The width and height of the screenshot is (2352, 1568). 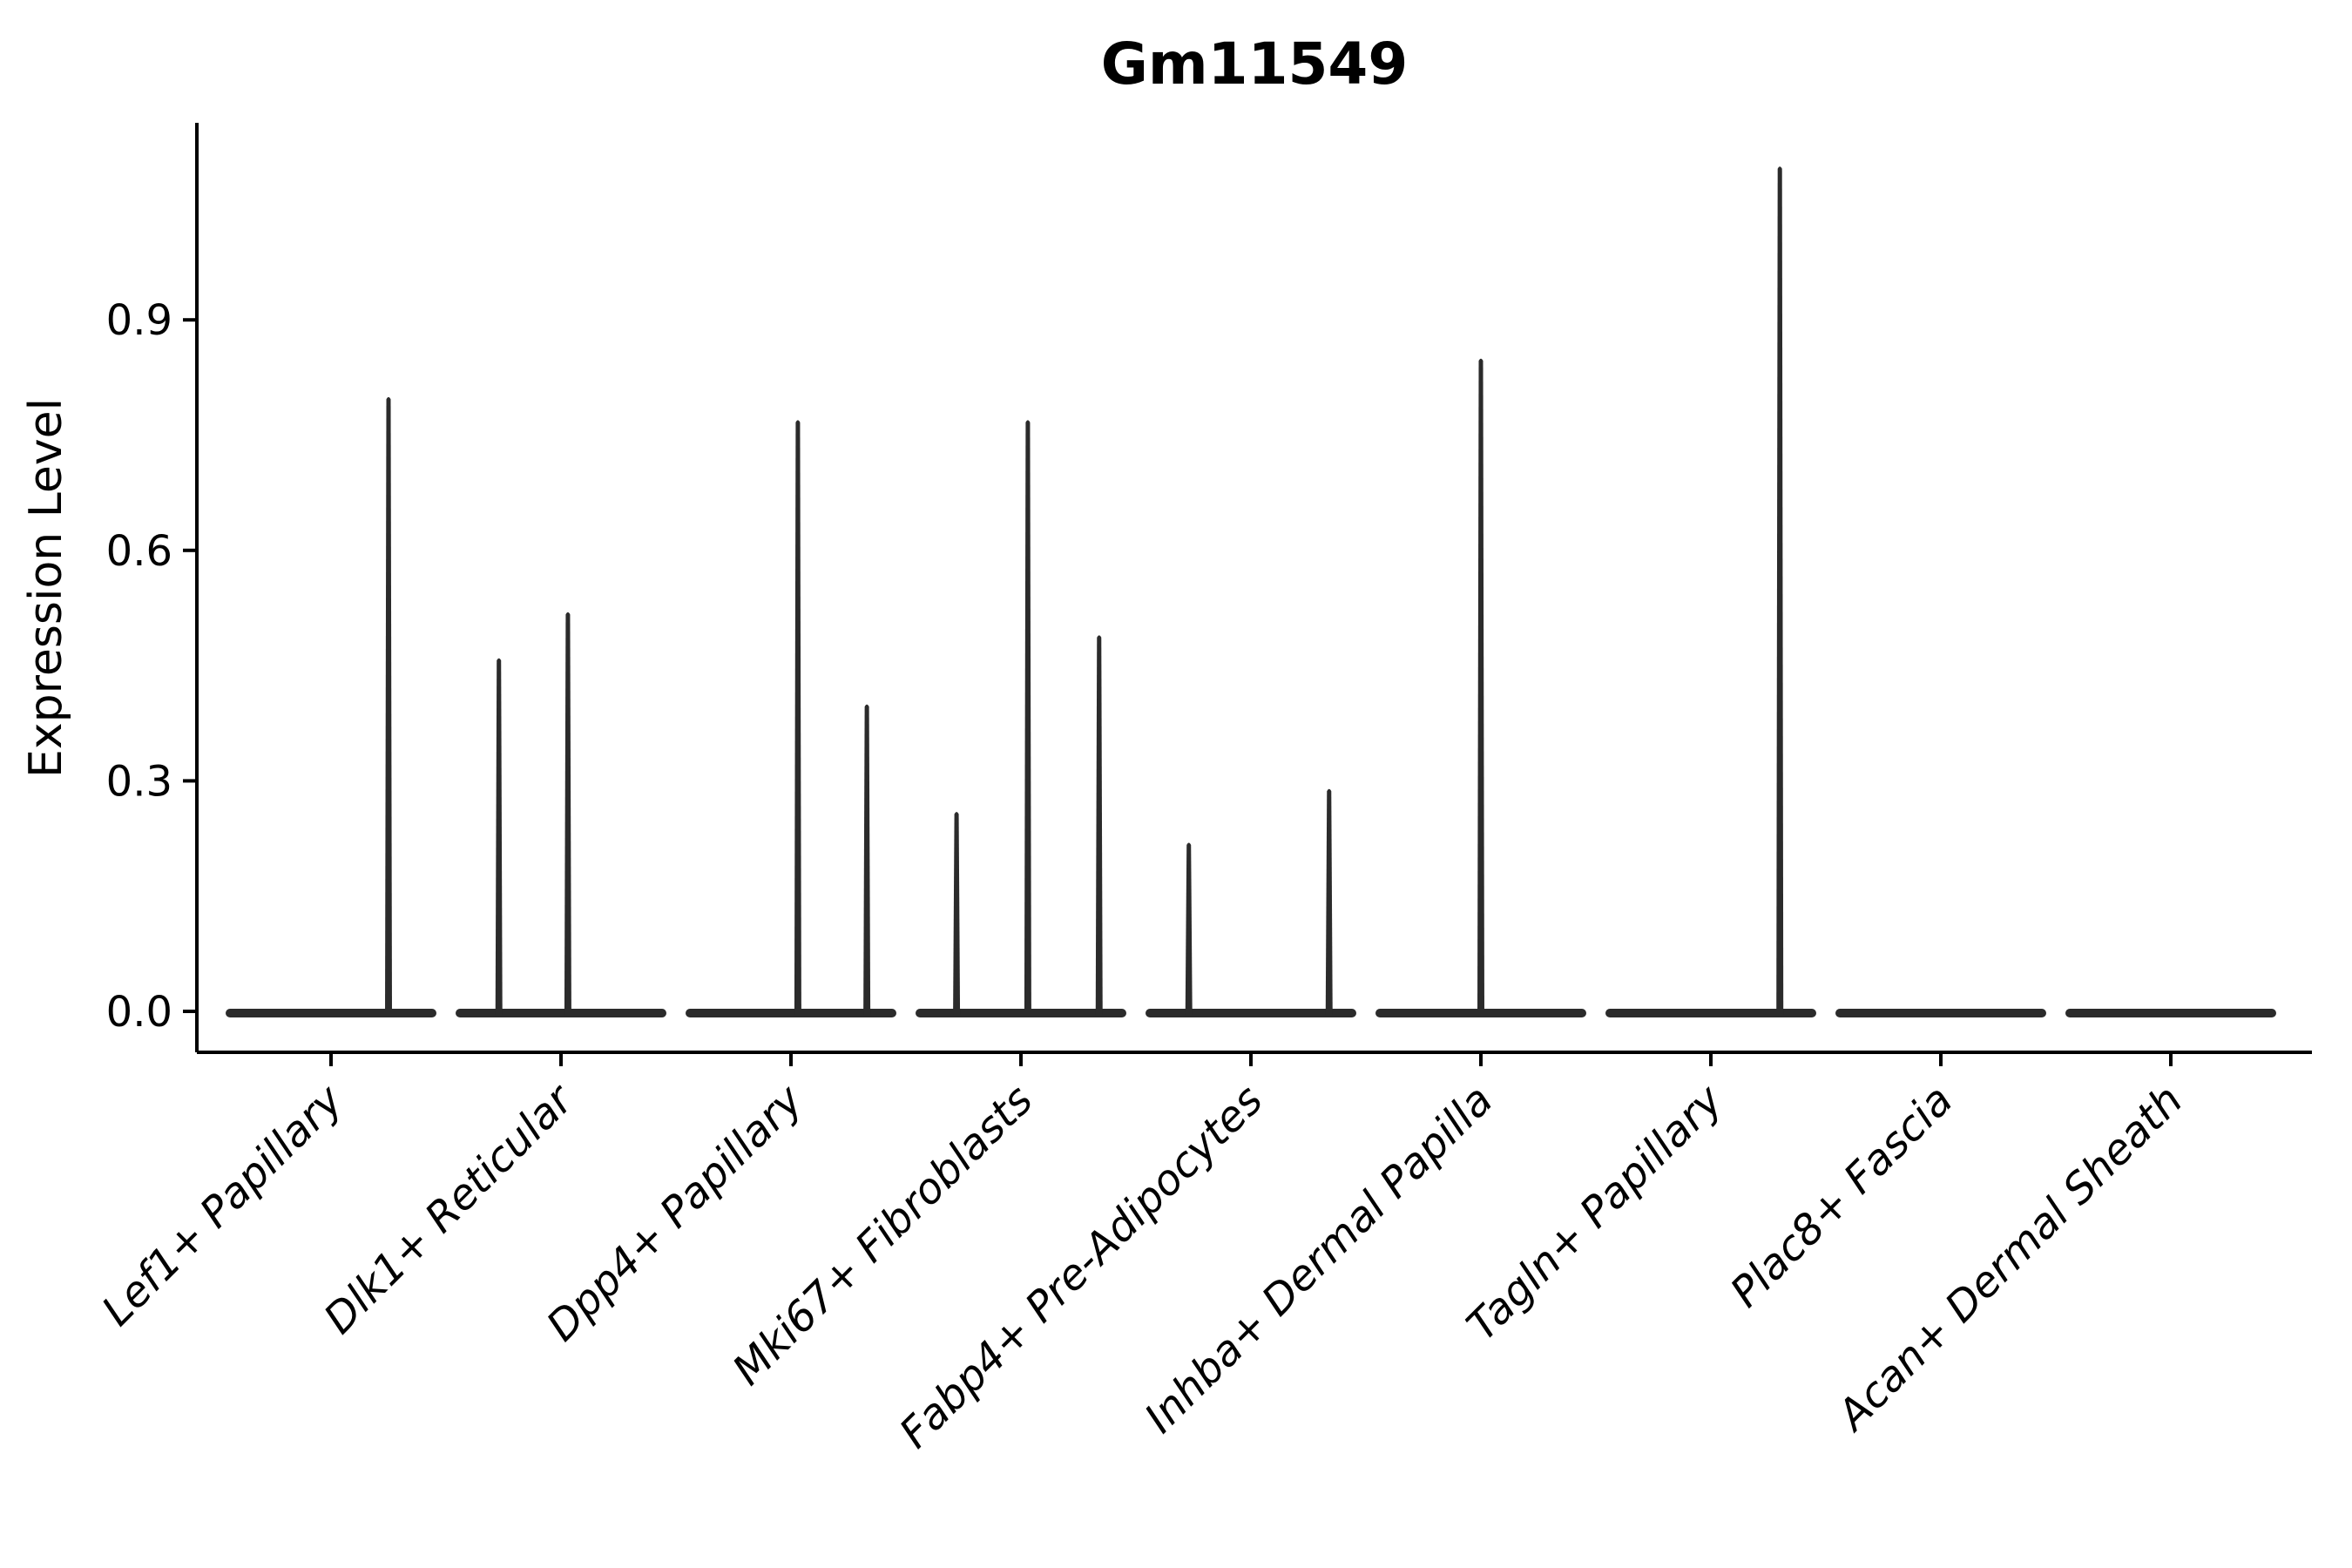 I want to click on y-tick-label: 0.9, so click(x=139, y=320).